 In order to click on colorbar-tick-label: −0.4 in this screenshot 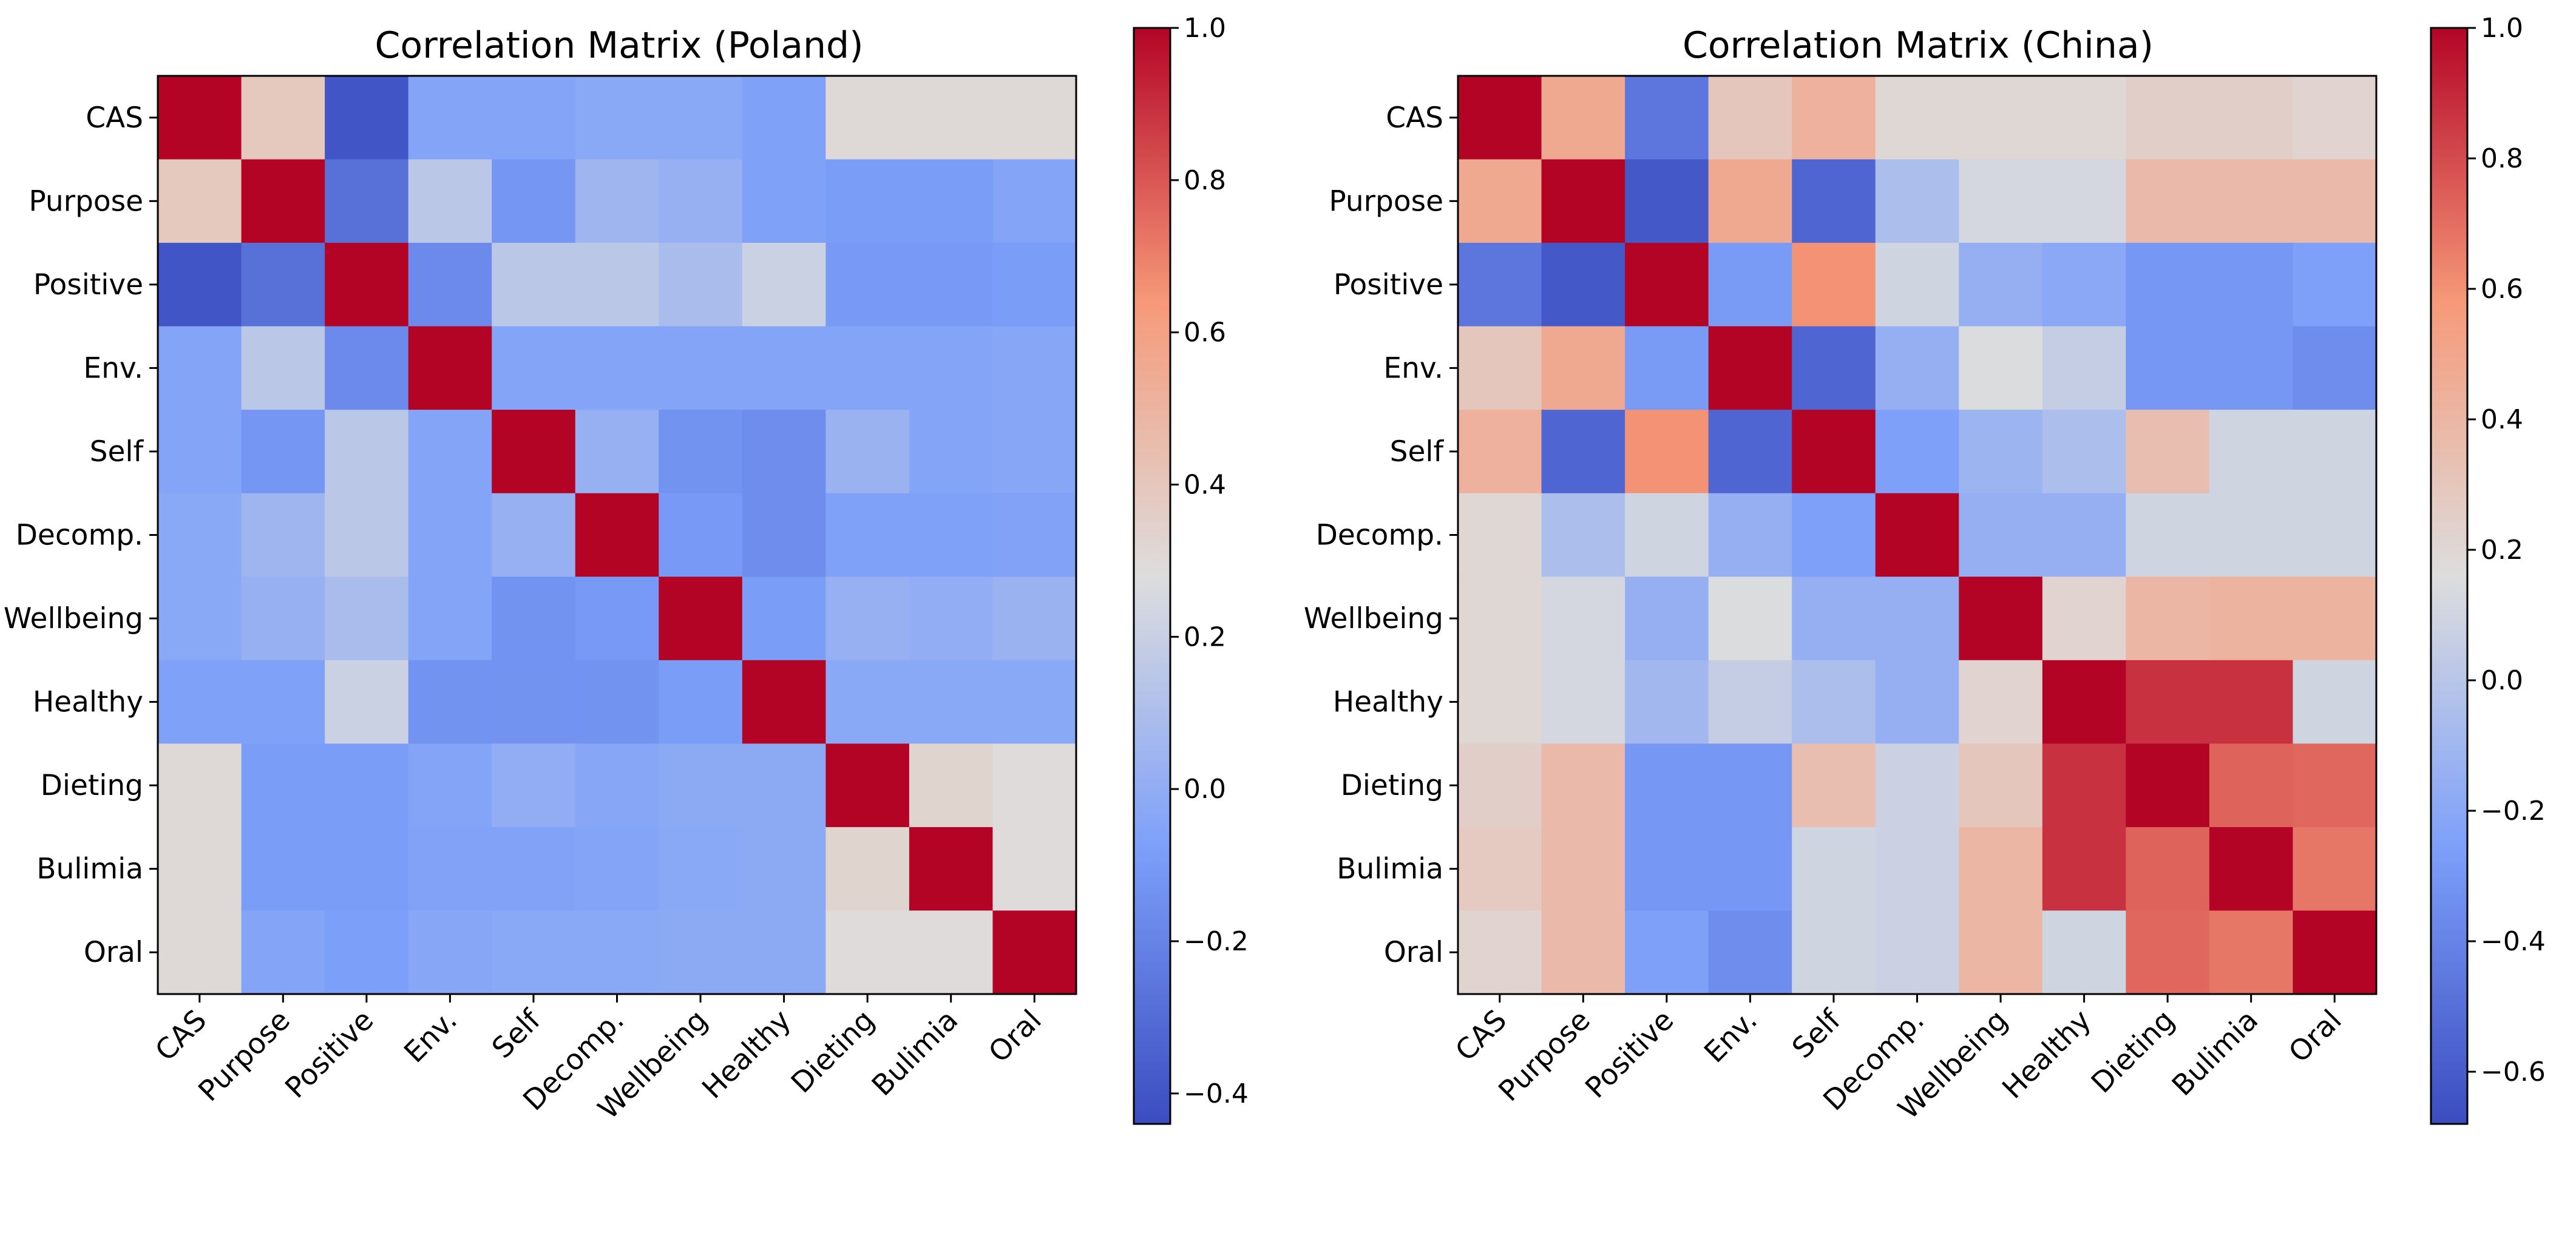, I will do `click(1216, 1093)`.